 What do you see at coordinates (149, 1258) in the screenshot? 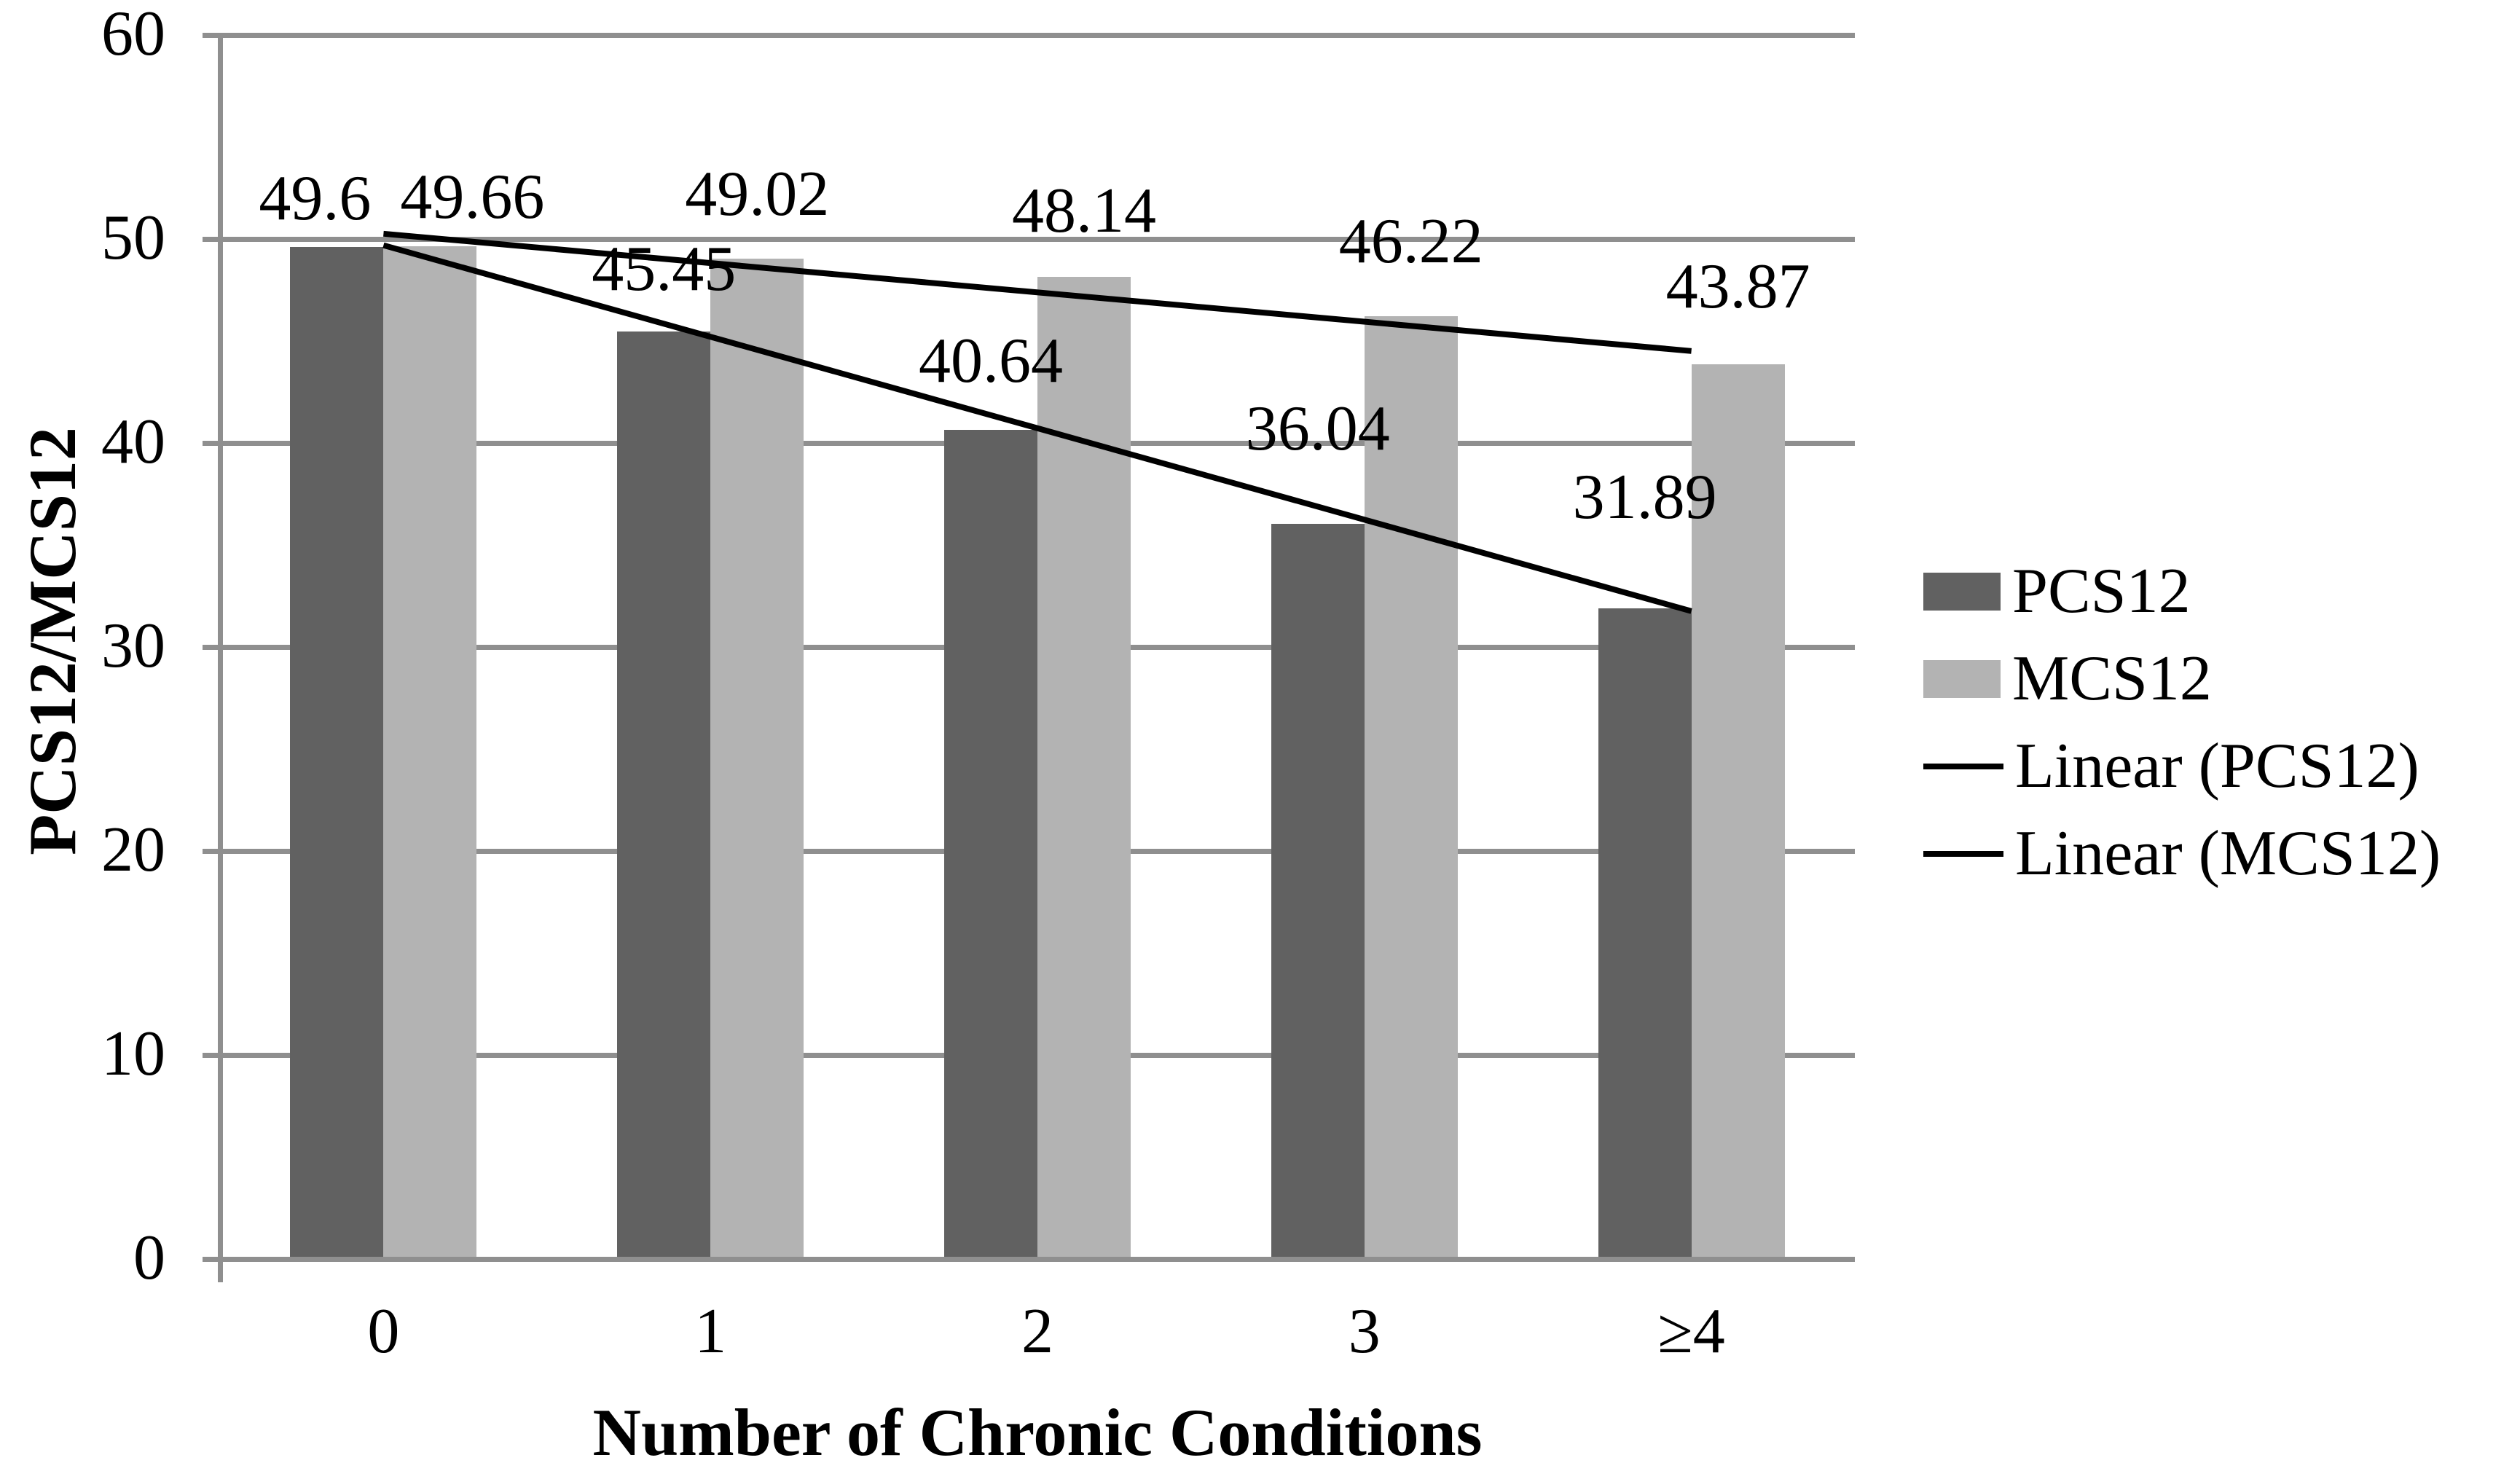
I see `y-tick-label-0: 0` at bounding box center [149, 1258].